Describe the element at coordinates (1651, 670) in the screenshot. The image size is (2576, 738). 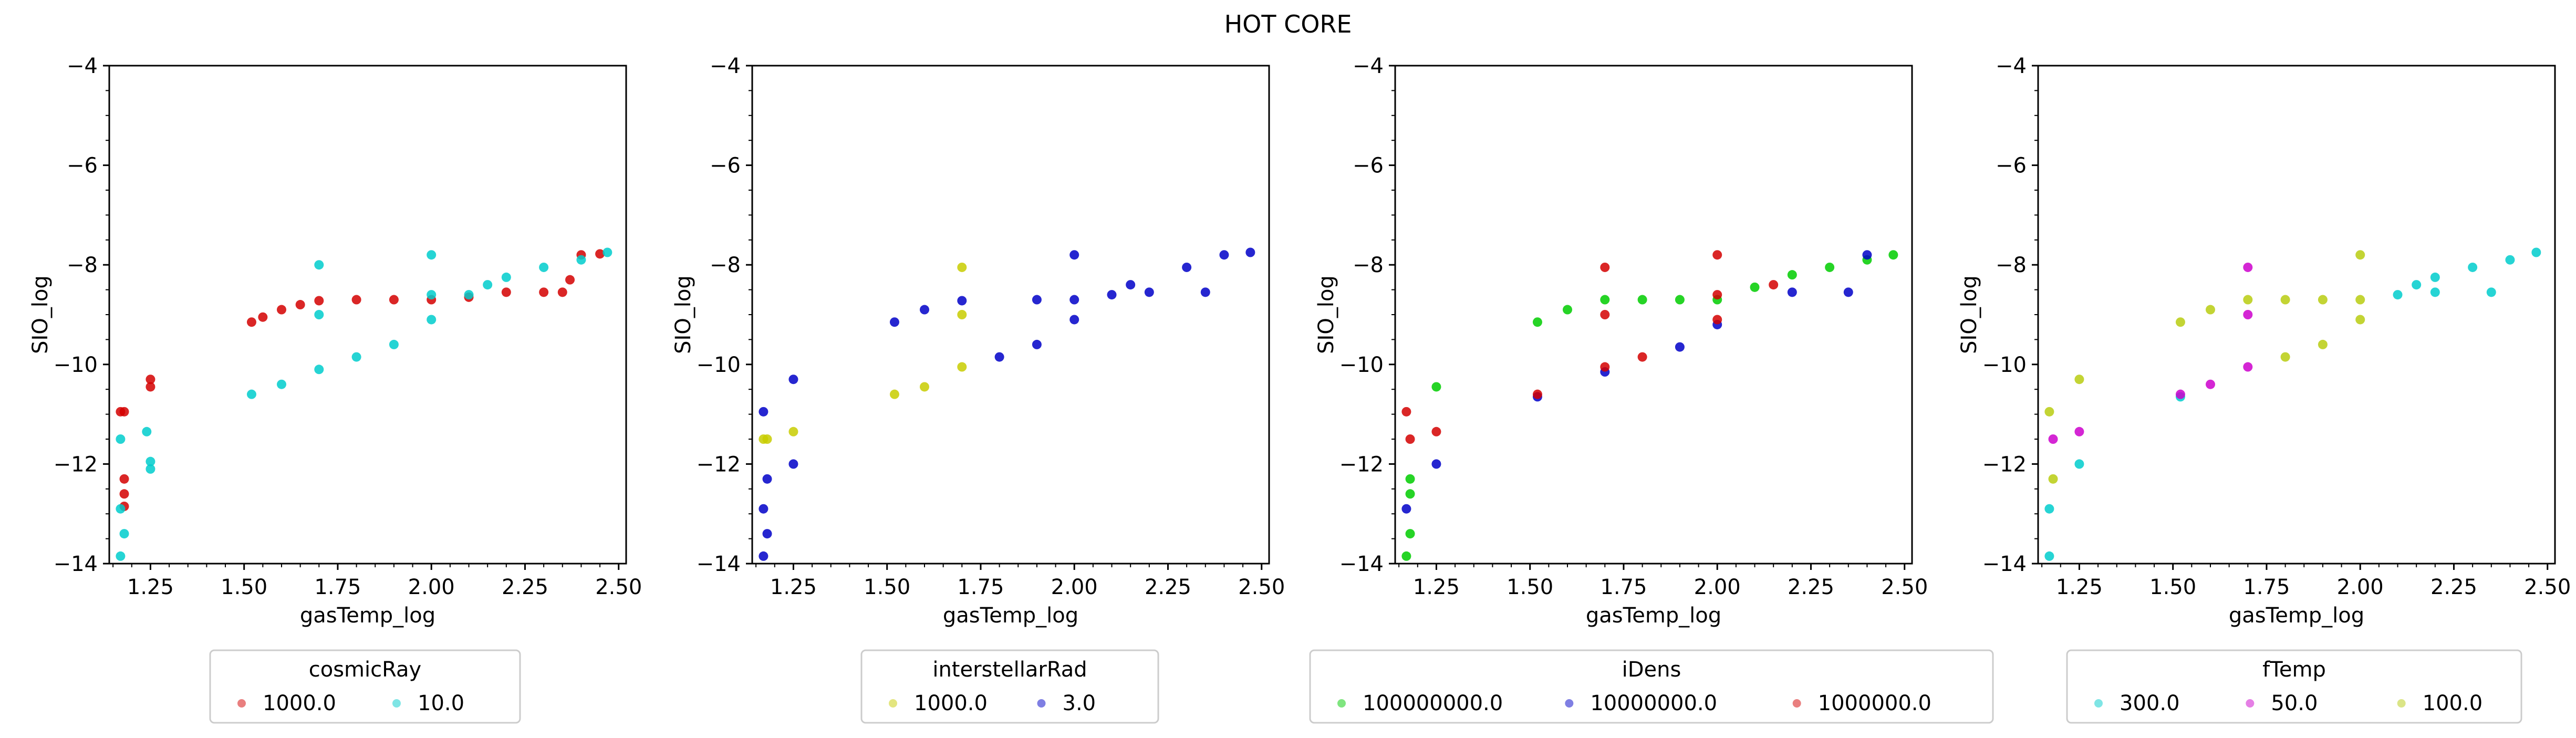
I see `legend-title: iDens` at that location.